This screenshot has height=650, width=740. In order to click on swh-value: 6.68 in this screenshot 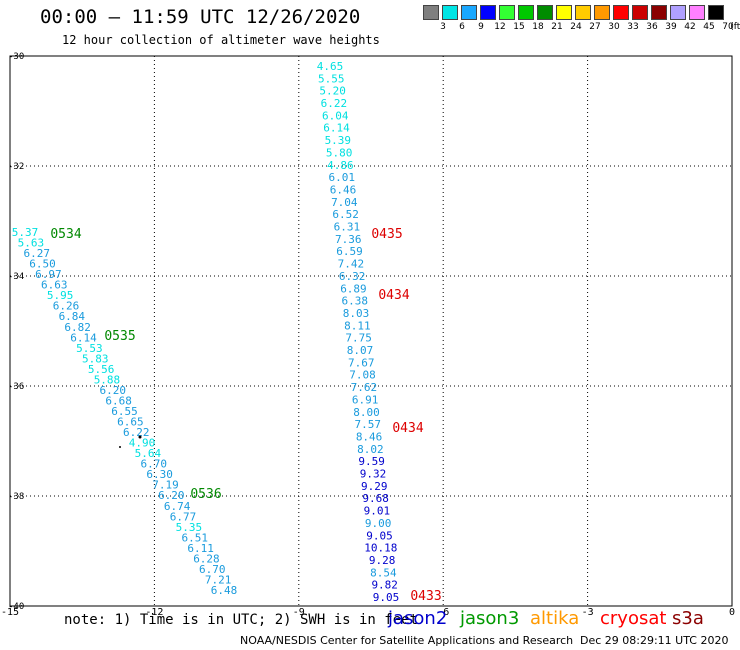, I will do `click(118, 400)`.